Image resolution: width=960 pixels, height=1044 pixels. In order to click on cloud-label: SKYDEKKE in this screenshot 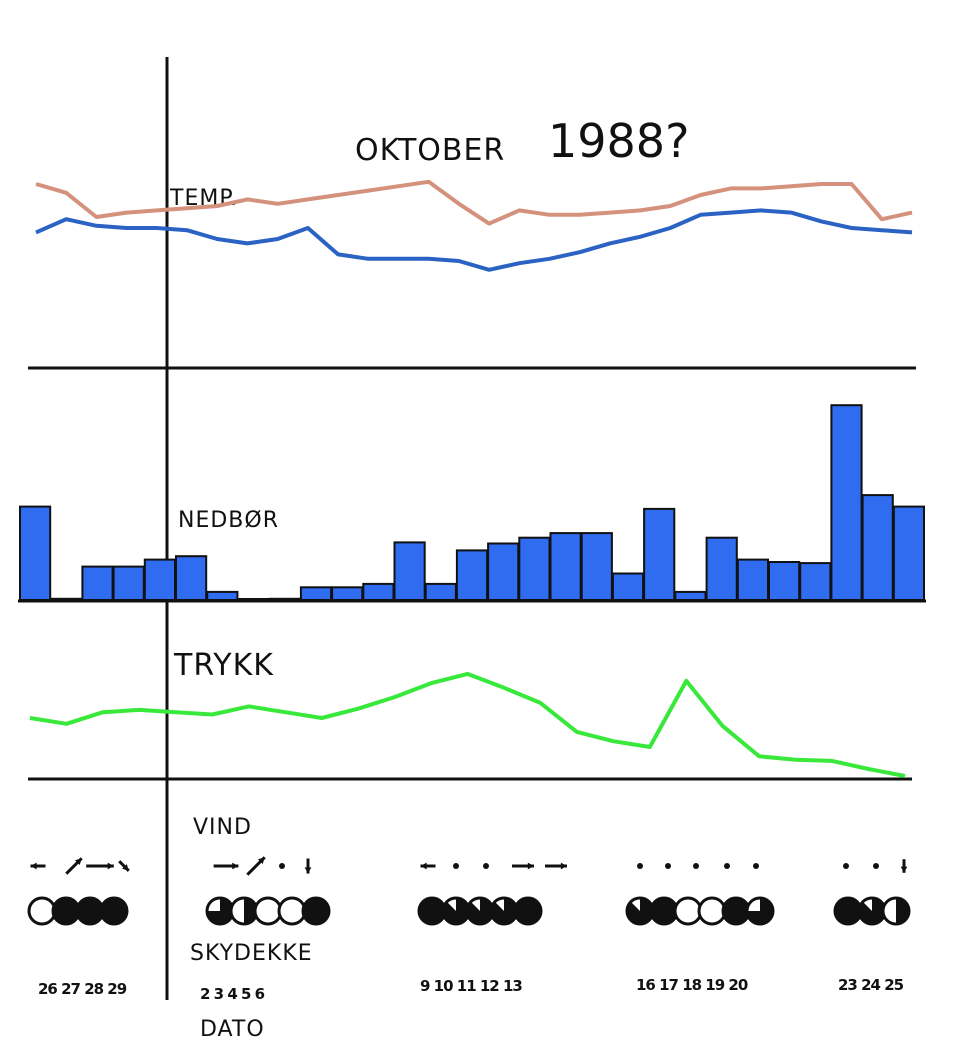, I will do `click(251, 953)`.